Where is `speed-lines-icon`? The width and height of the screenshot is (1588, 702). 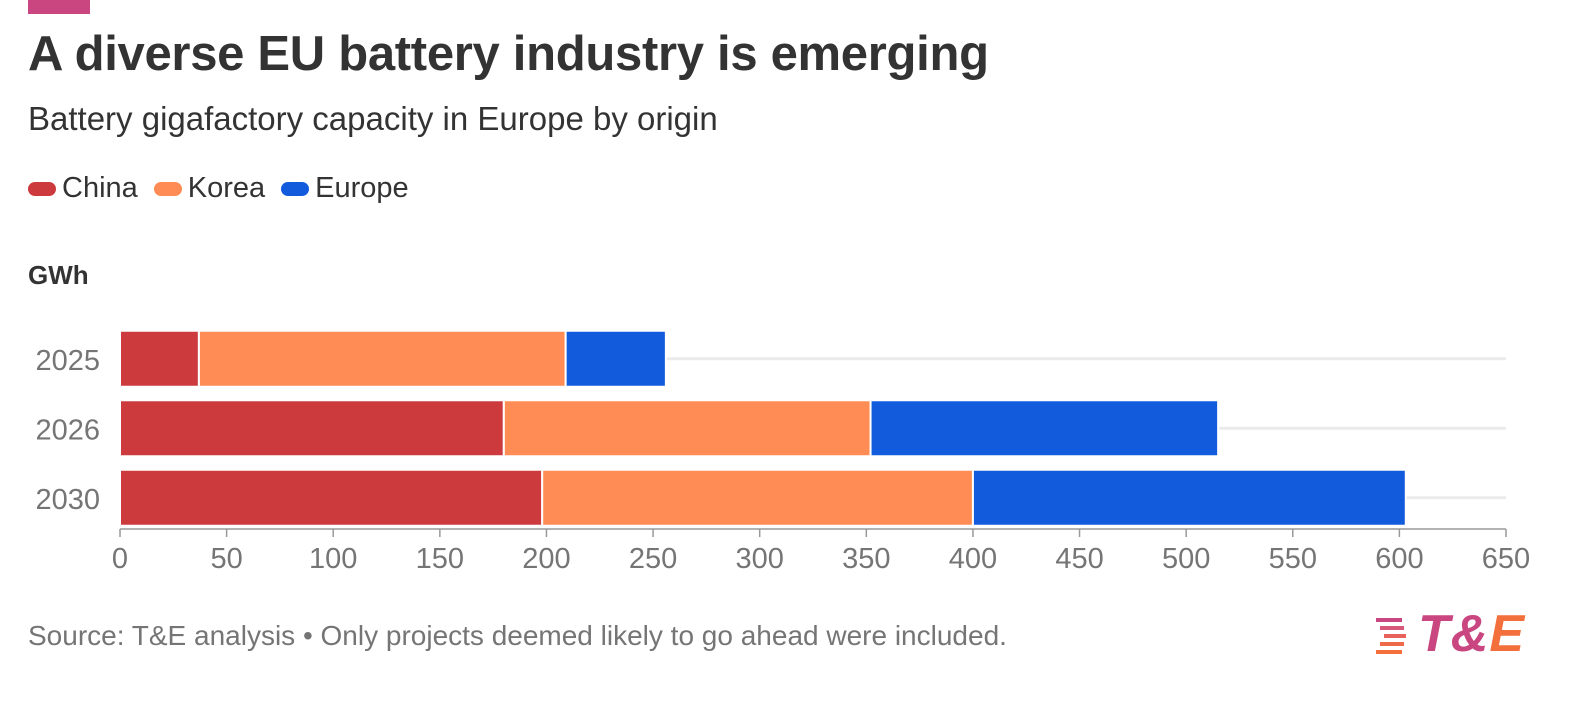
speed-lines-icon is located at coordinates (1391, 636).